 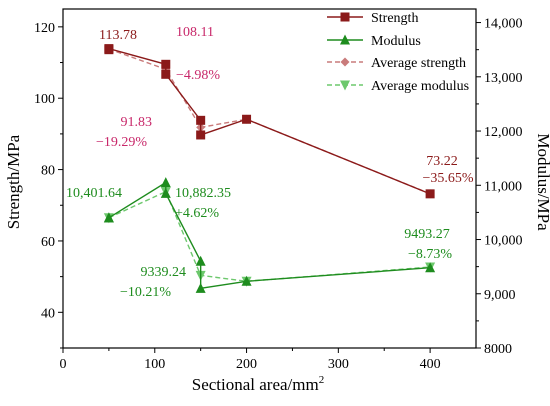 I want to click on y-left-tick-label: 60, so click(x=48, y=242).